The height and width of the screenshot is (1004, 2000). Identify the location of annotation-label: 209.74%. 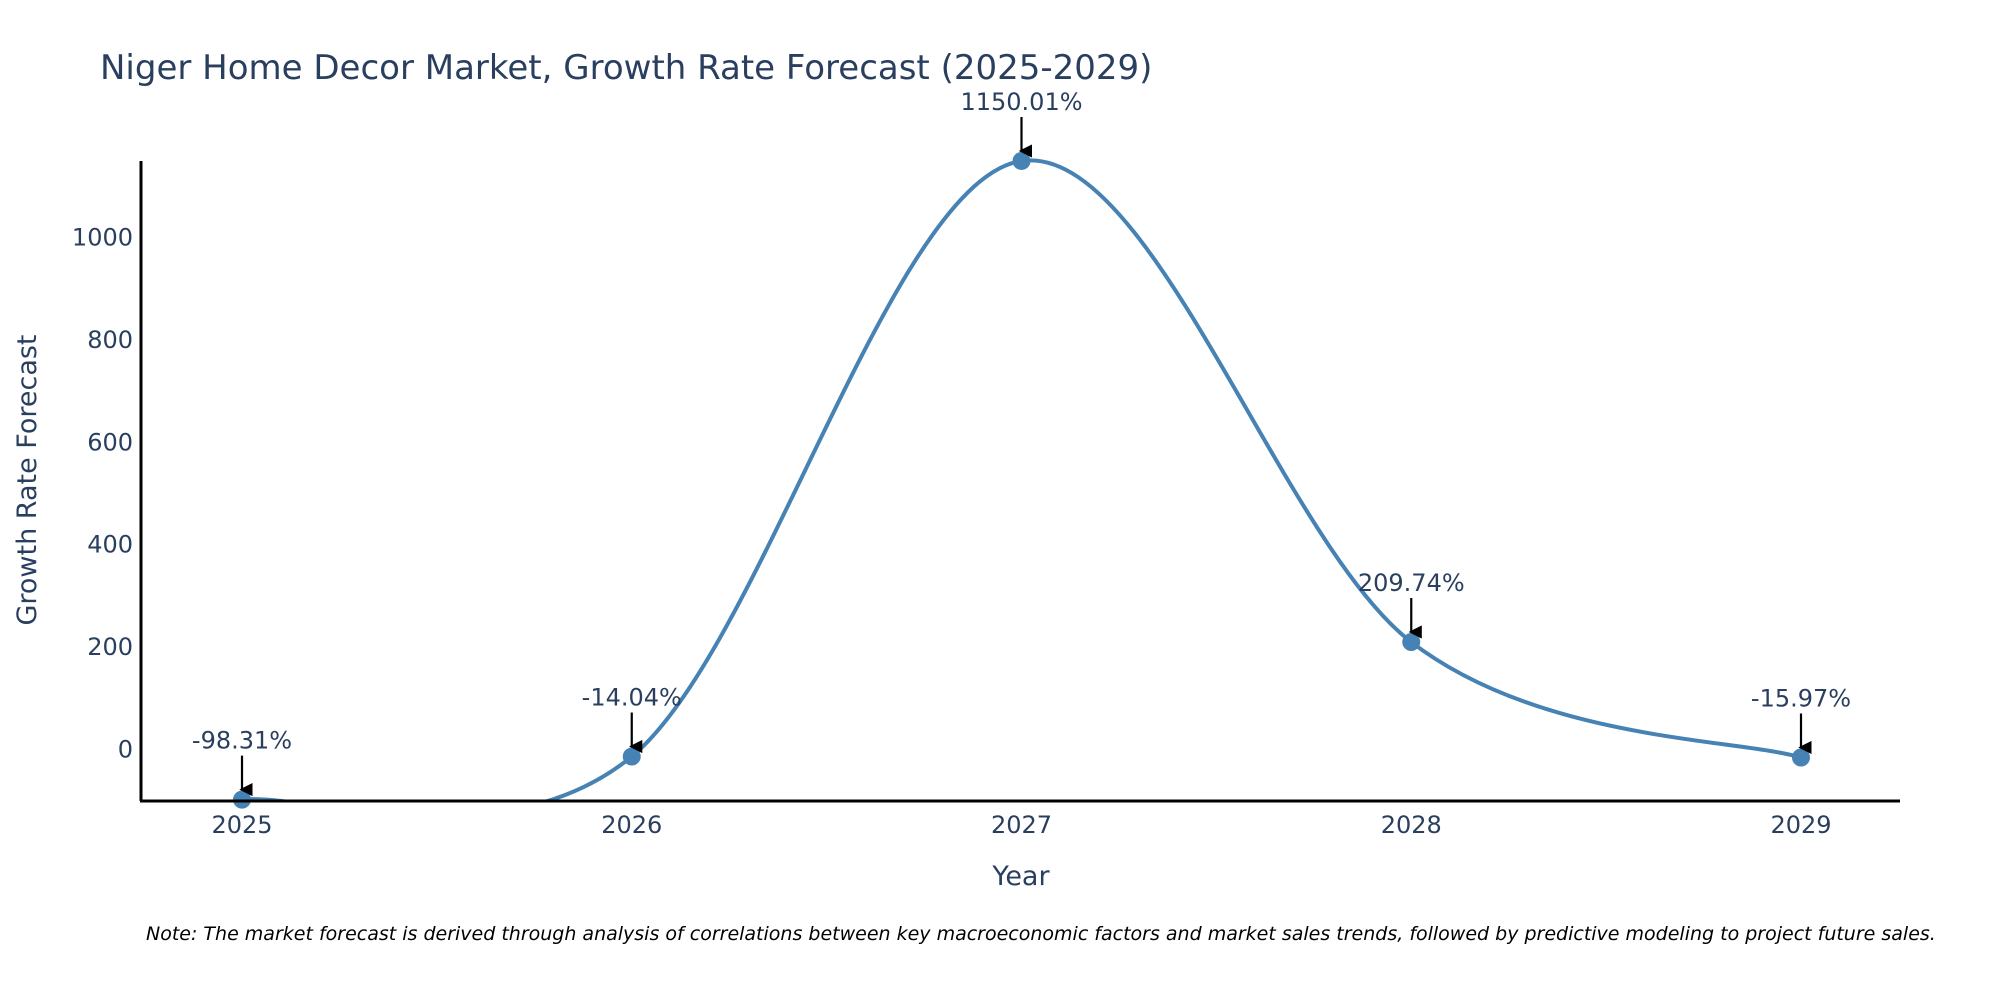
(1411, 583).